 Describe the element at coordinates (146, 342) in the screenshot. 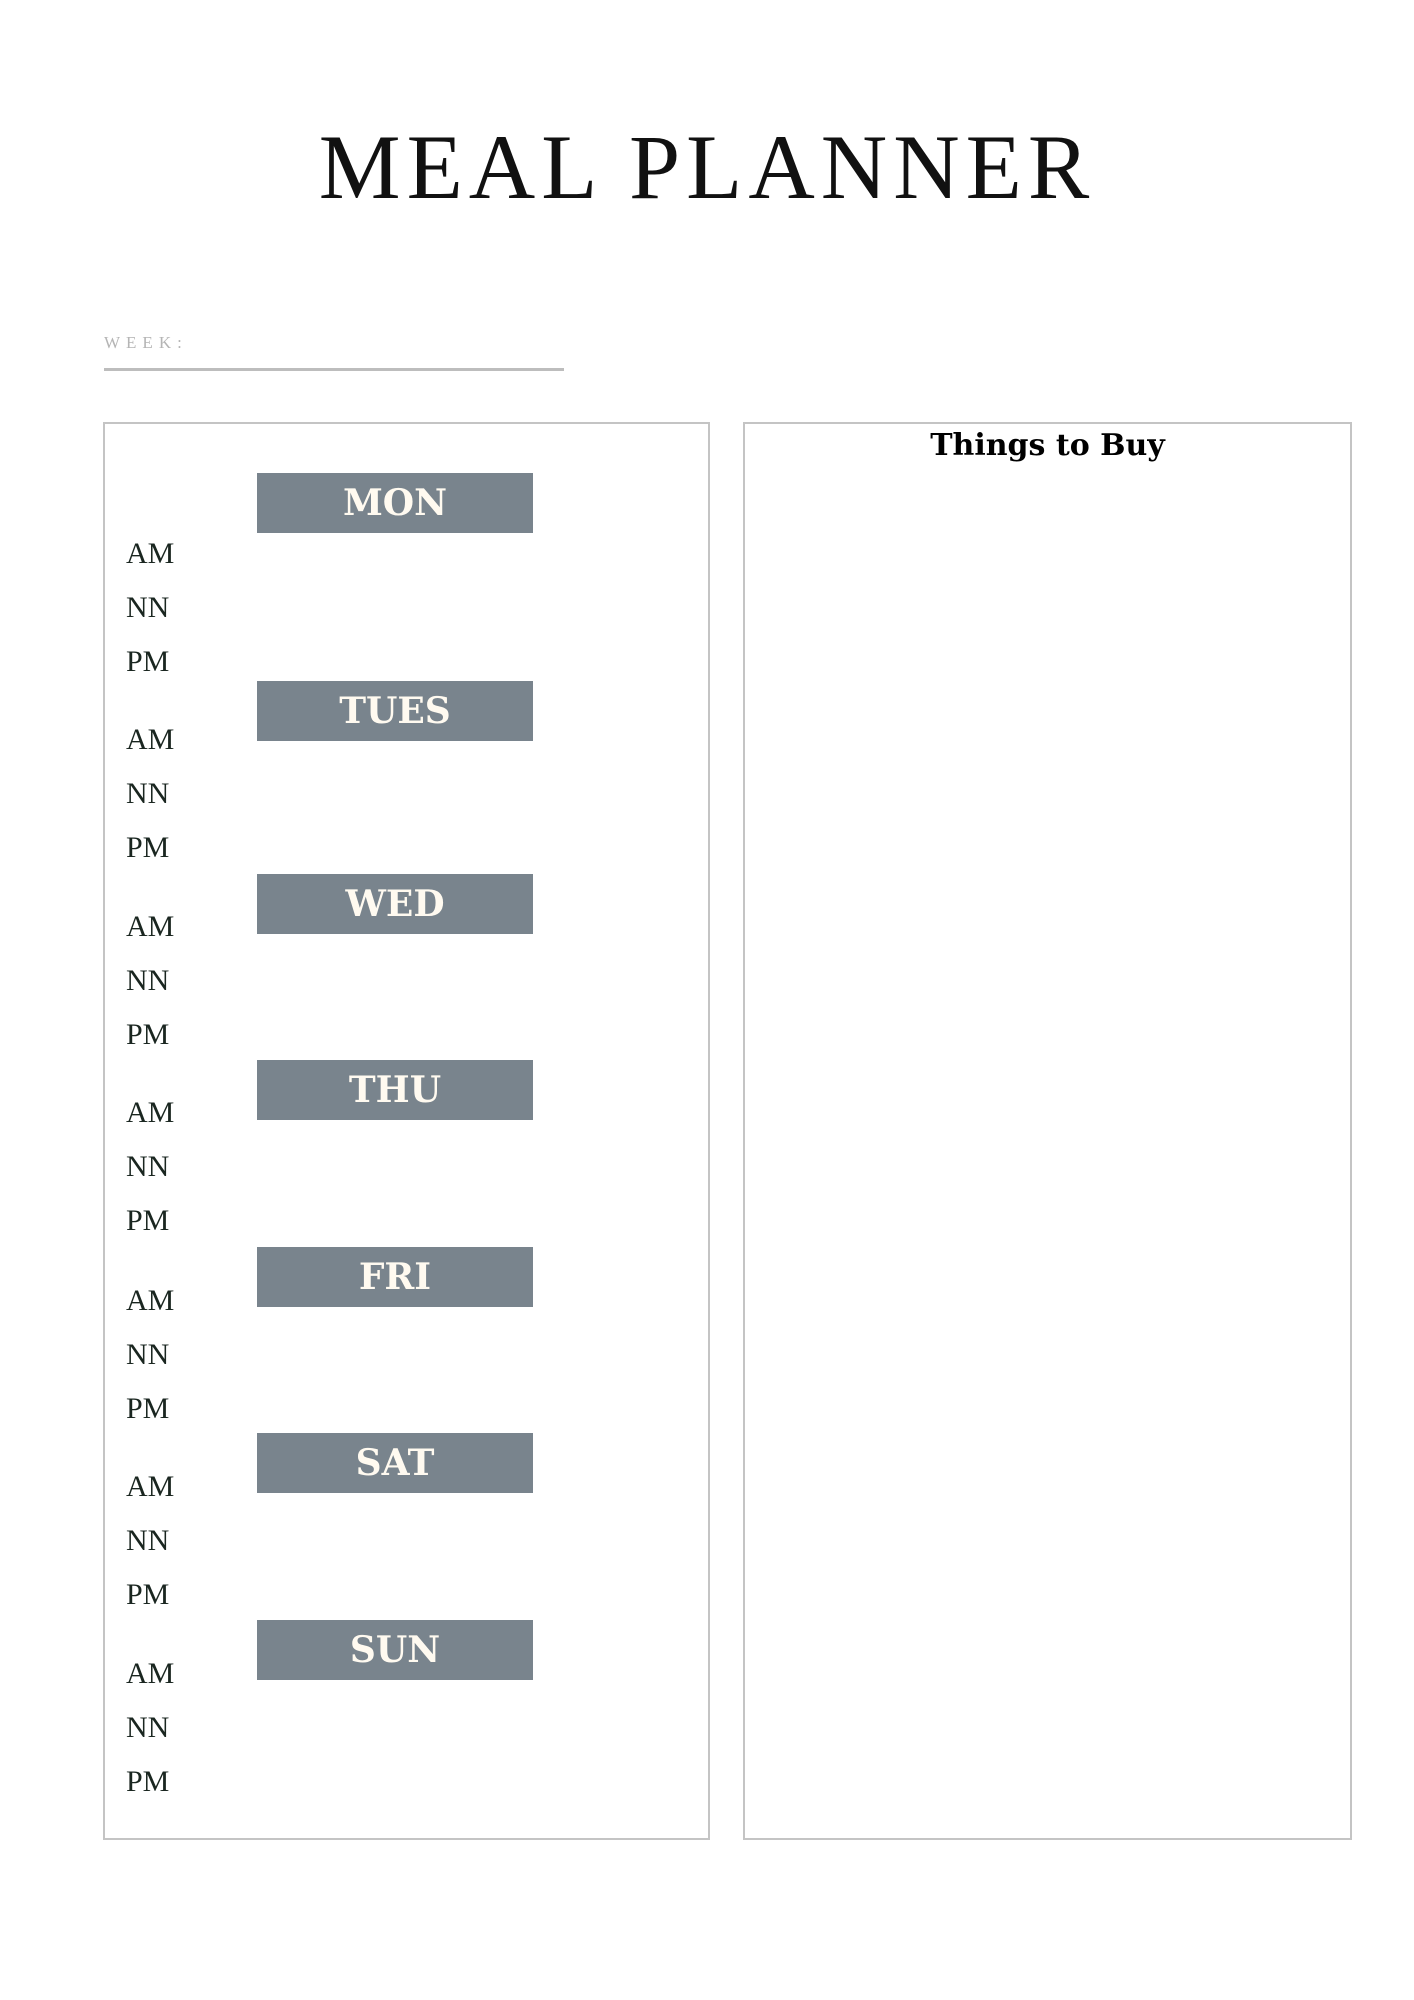

I see `week-label: WEEK:` at that location.